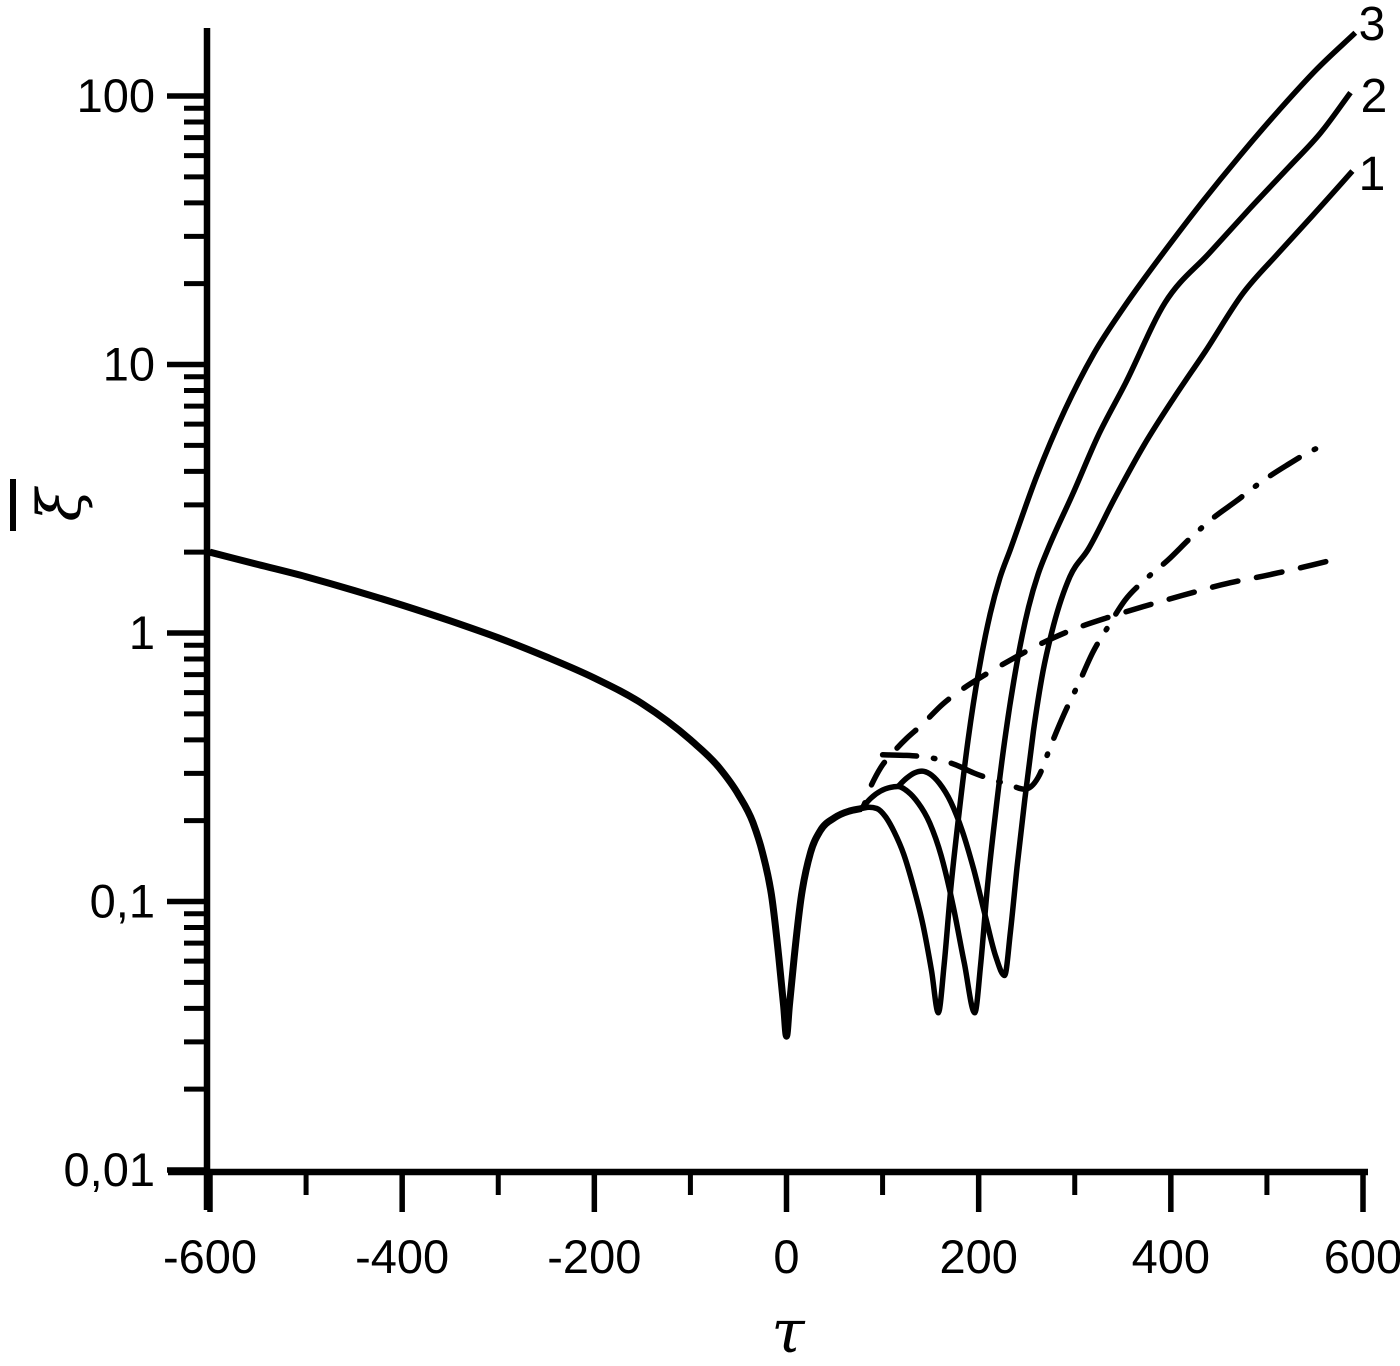 This screenshot has height=1366, width=1400. What do you see at coordinates (1171, 1256) in the screenshot?
I see `x-tick-label: 400` at bounding box center [1171, 1256].